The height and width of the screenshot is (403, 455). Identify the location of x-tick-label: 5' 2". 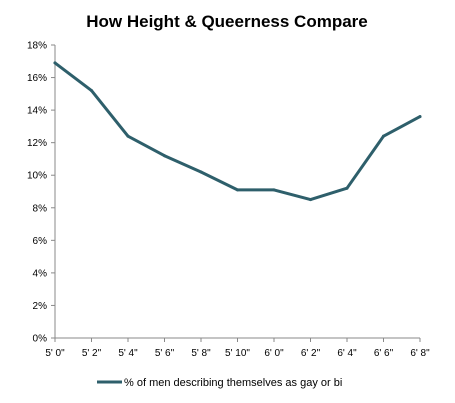
(92, 353).